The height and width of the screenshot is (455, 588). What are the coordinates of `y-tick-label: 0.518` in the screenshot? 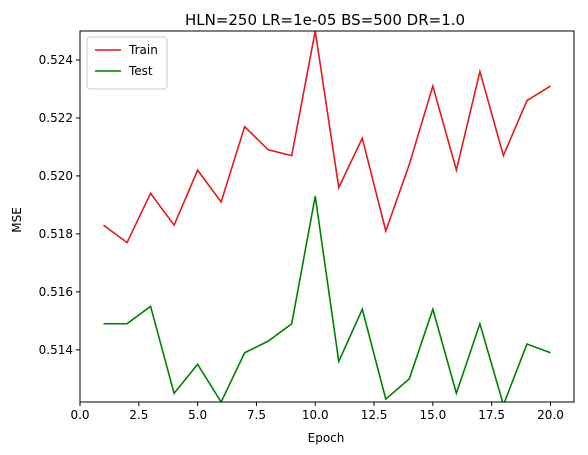 It's located at (56, 234).